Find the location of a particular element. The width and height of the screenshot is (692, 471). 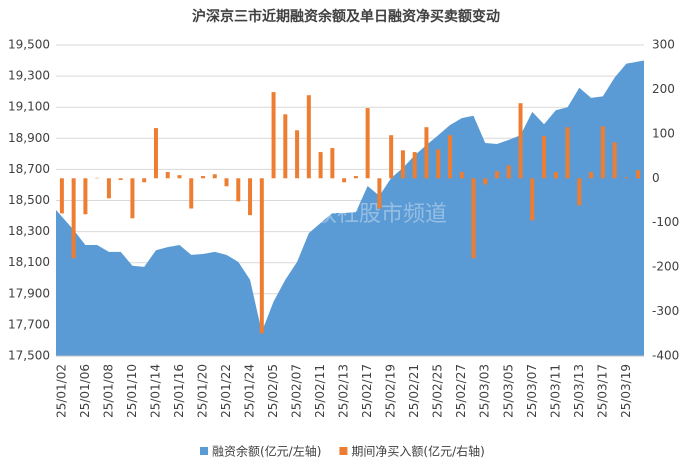

x-tick-label: 25/03/03 is located at coordinates (485, 391).